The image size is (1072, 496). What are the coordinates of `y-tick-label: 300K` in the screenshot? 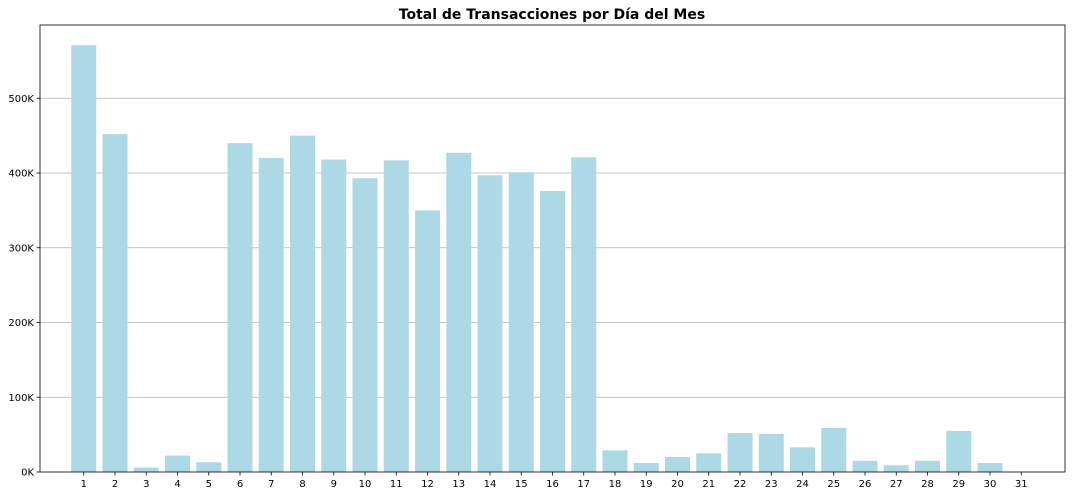 It's located at (21, 248).